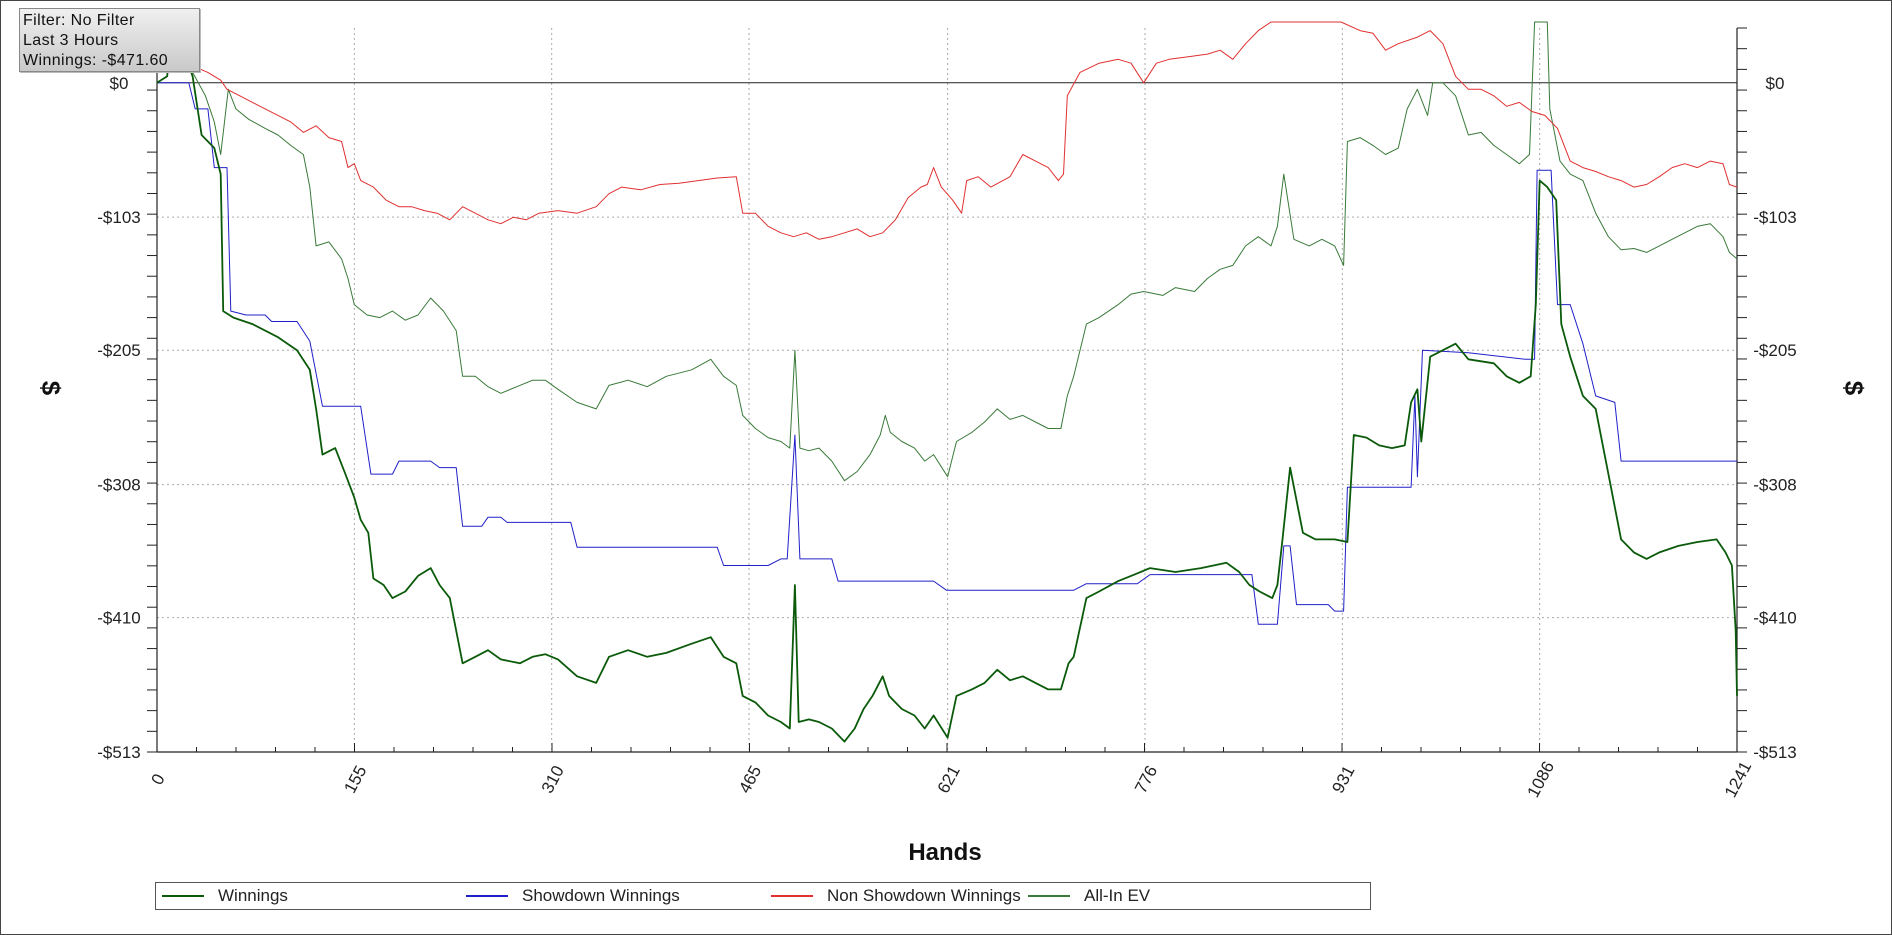 The image size is (1892, 935). Describe the element at coordinates (924, 895) in the screenshot. I see `legend-label-non-showdown: Non Showdown Winnings` at that location.